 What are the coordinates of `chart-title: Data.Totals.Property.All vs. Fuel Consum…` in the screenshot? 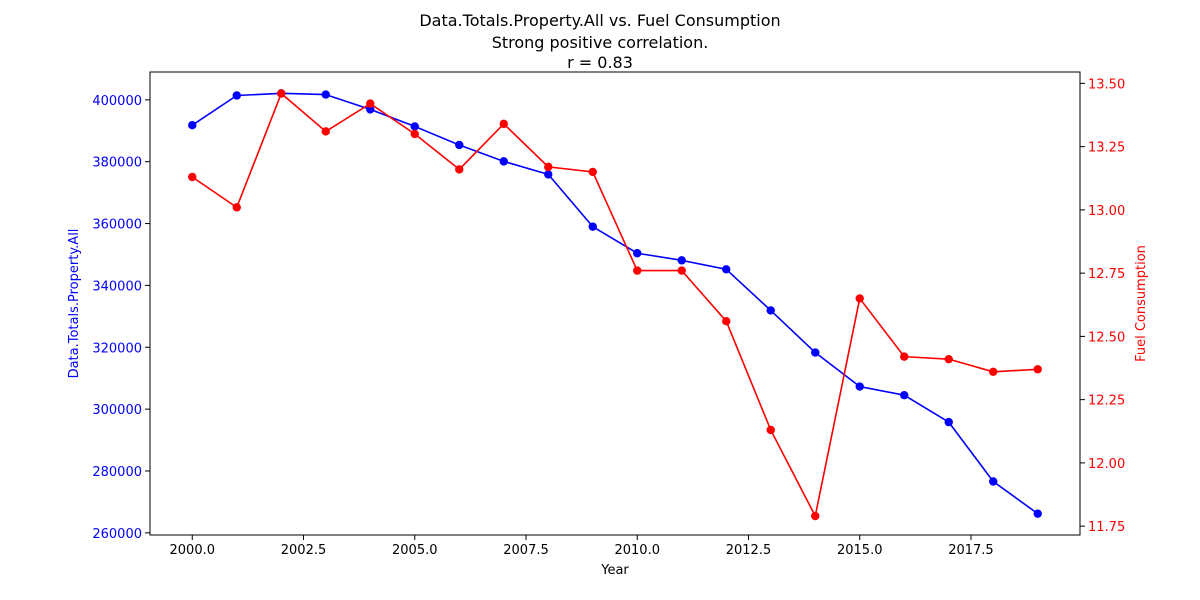 It's located at (599, 20).